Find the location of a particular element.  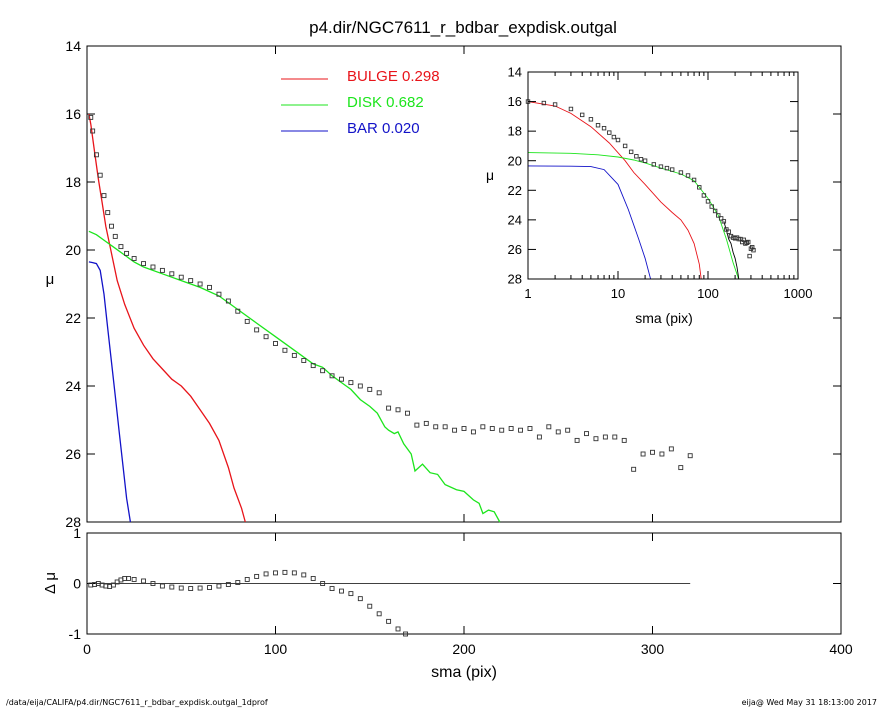

inset-series-group is located at coordinates (640, 189).